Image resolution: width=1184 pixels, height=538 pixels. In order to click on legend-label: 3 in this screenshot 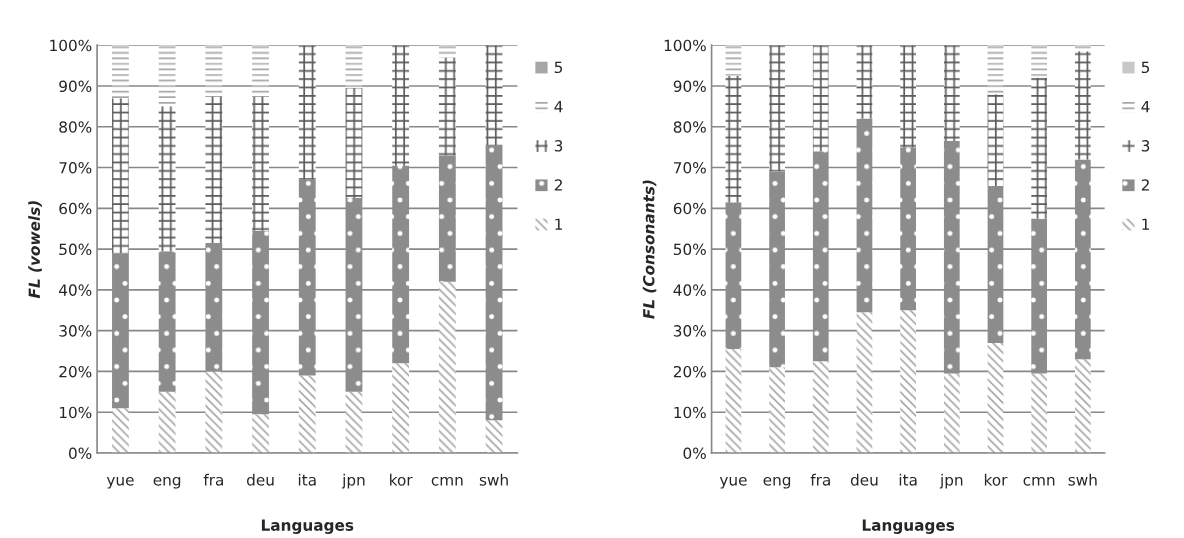, I will do `click(558, 146)`.